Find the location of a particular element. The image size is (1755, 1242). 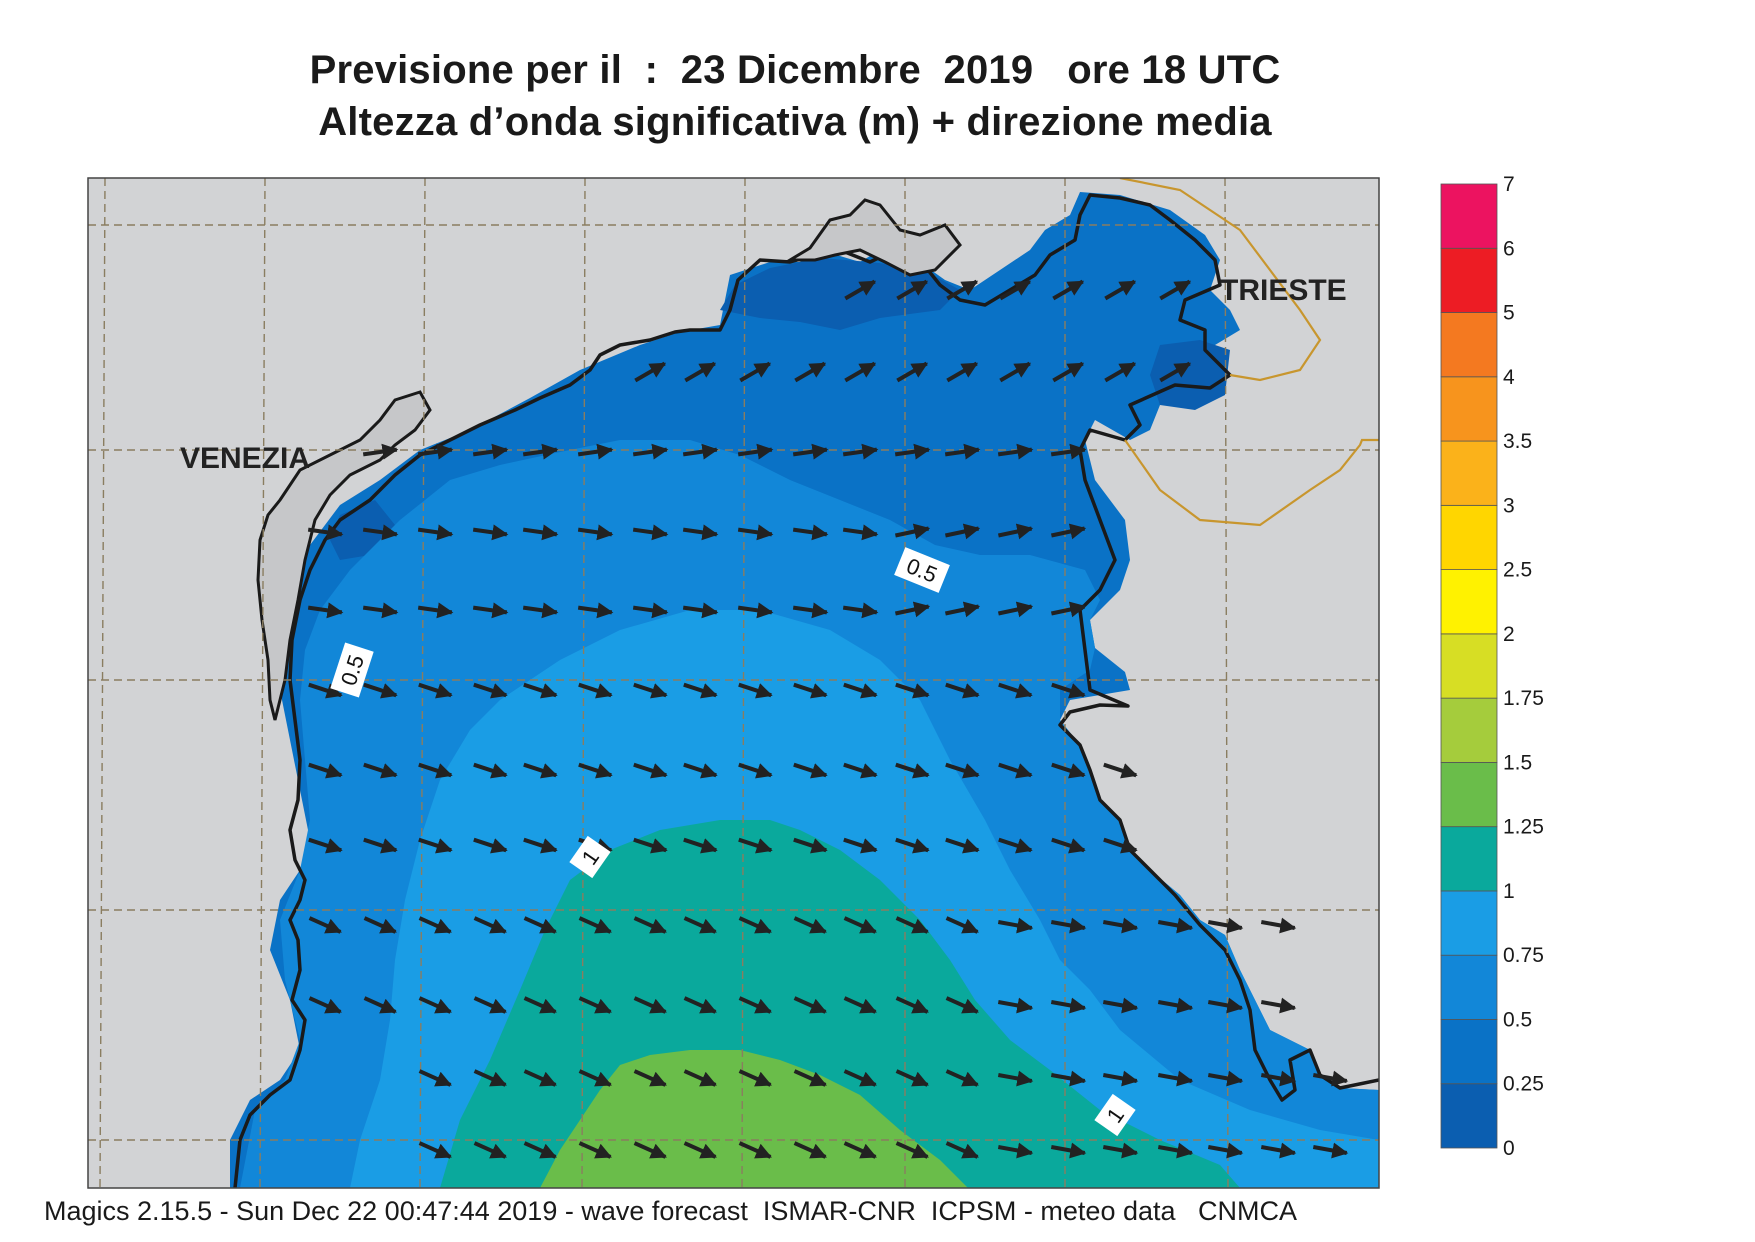

colorbar-tick-label: 0 is located at coordinates (1509, 1148).